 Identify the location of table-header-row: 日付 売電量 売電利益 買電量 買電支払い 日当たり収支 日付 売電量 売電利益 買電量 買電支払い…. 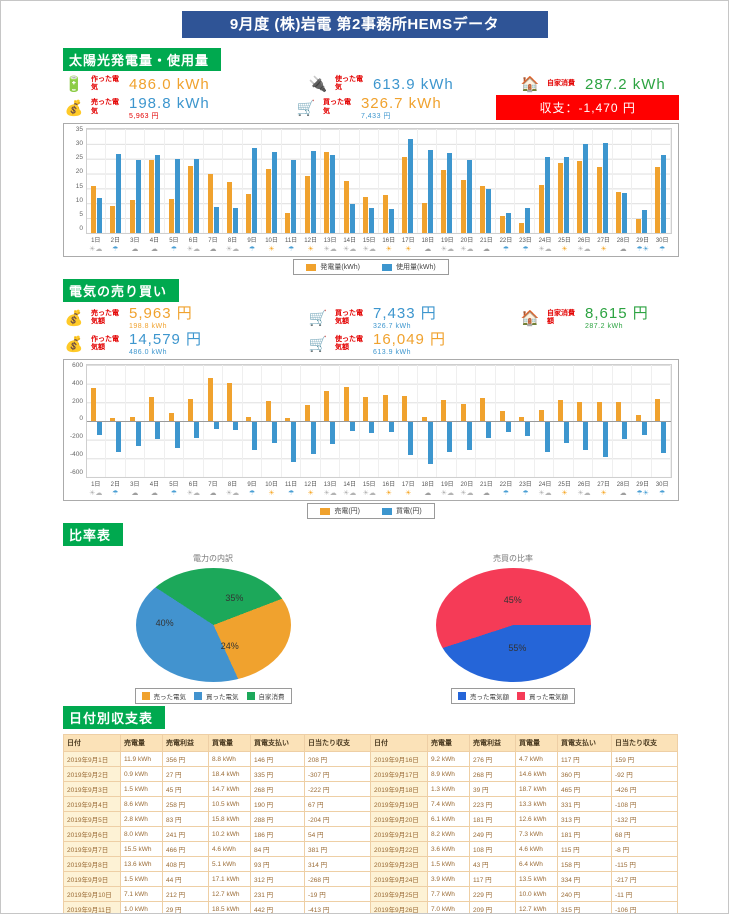
(370, 743).